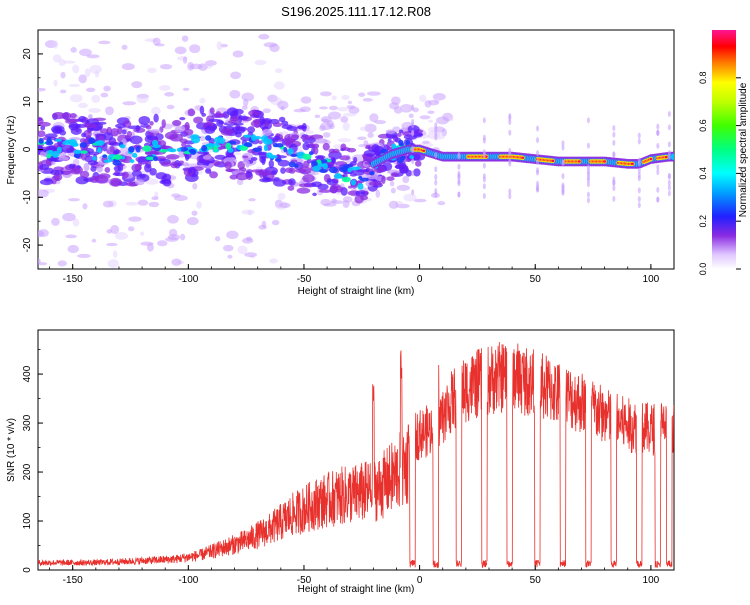 The image size is (750, 605). I want to click on snr-x-tick-label: 0, so click(420, 580).